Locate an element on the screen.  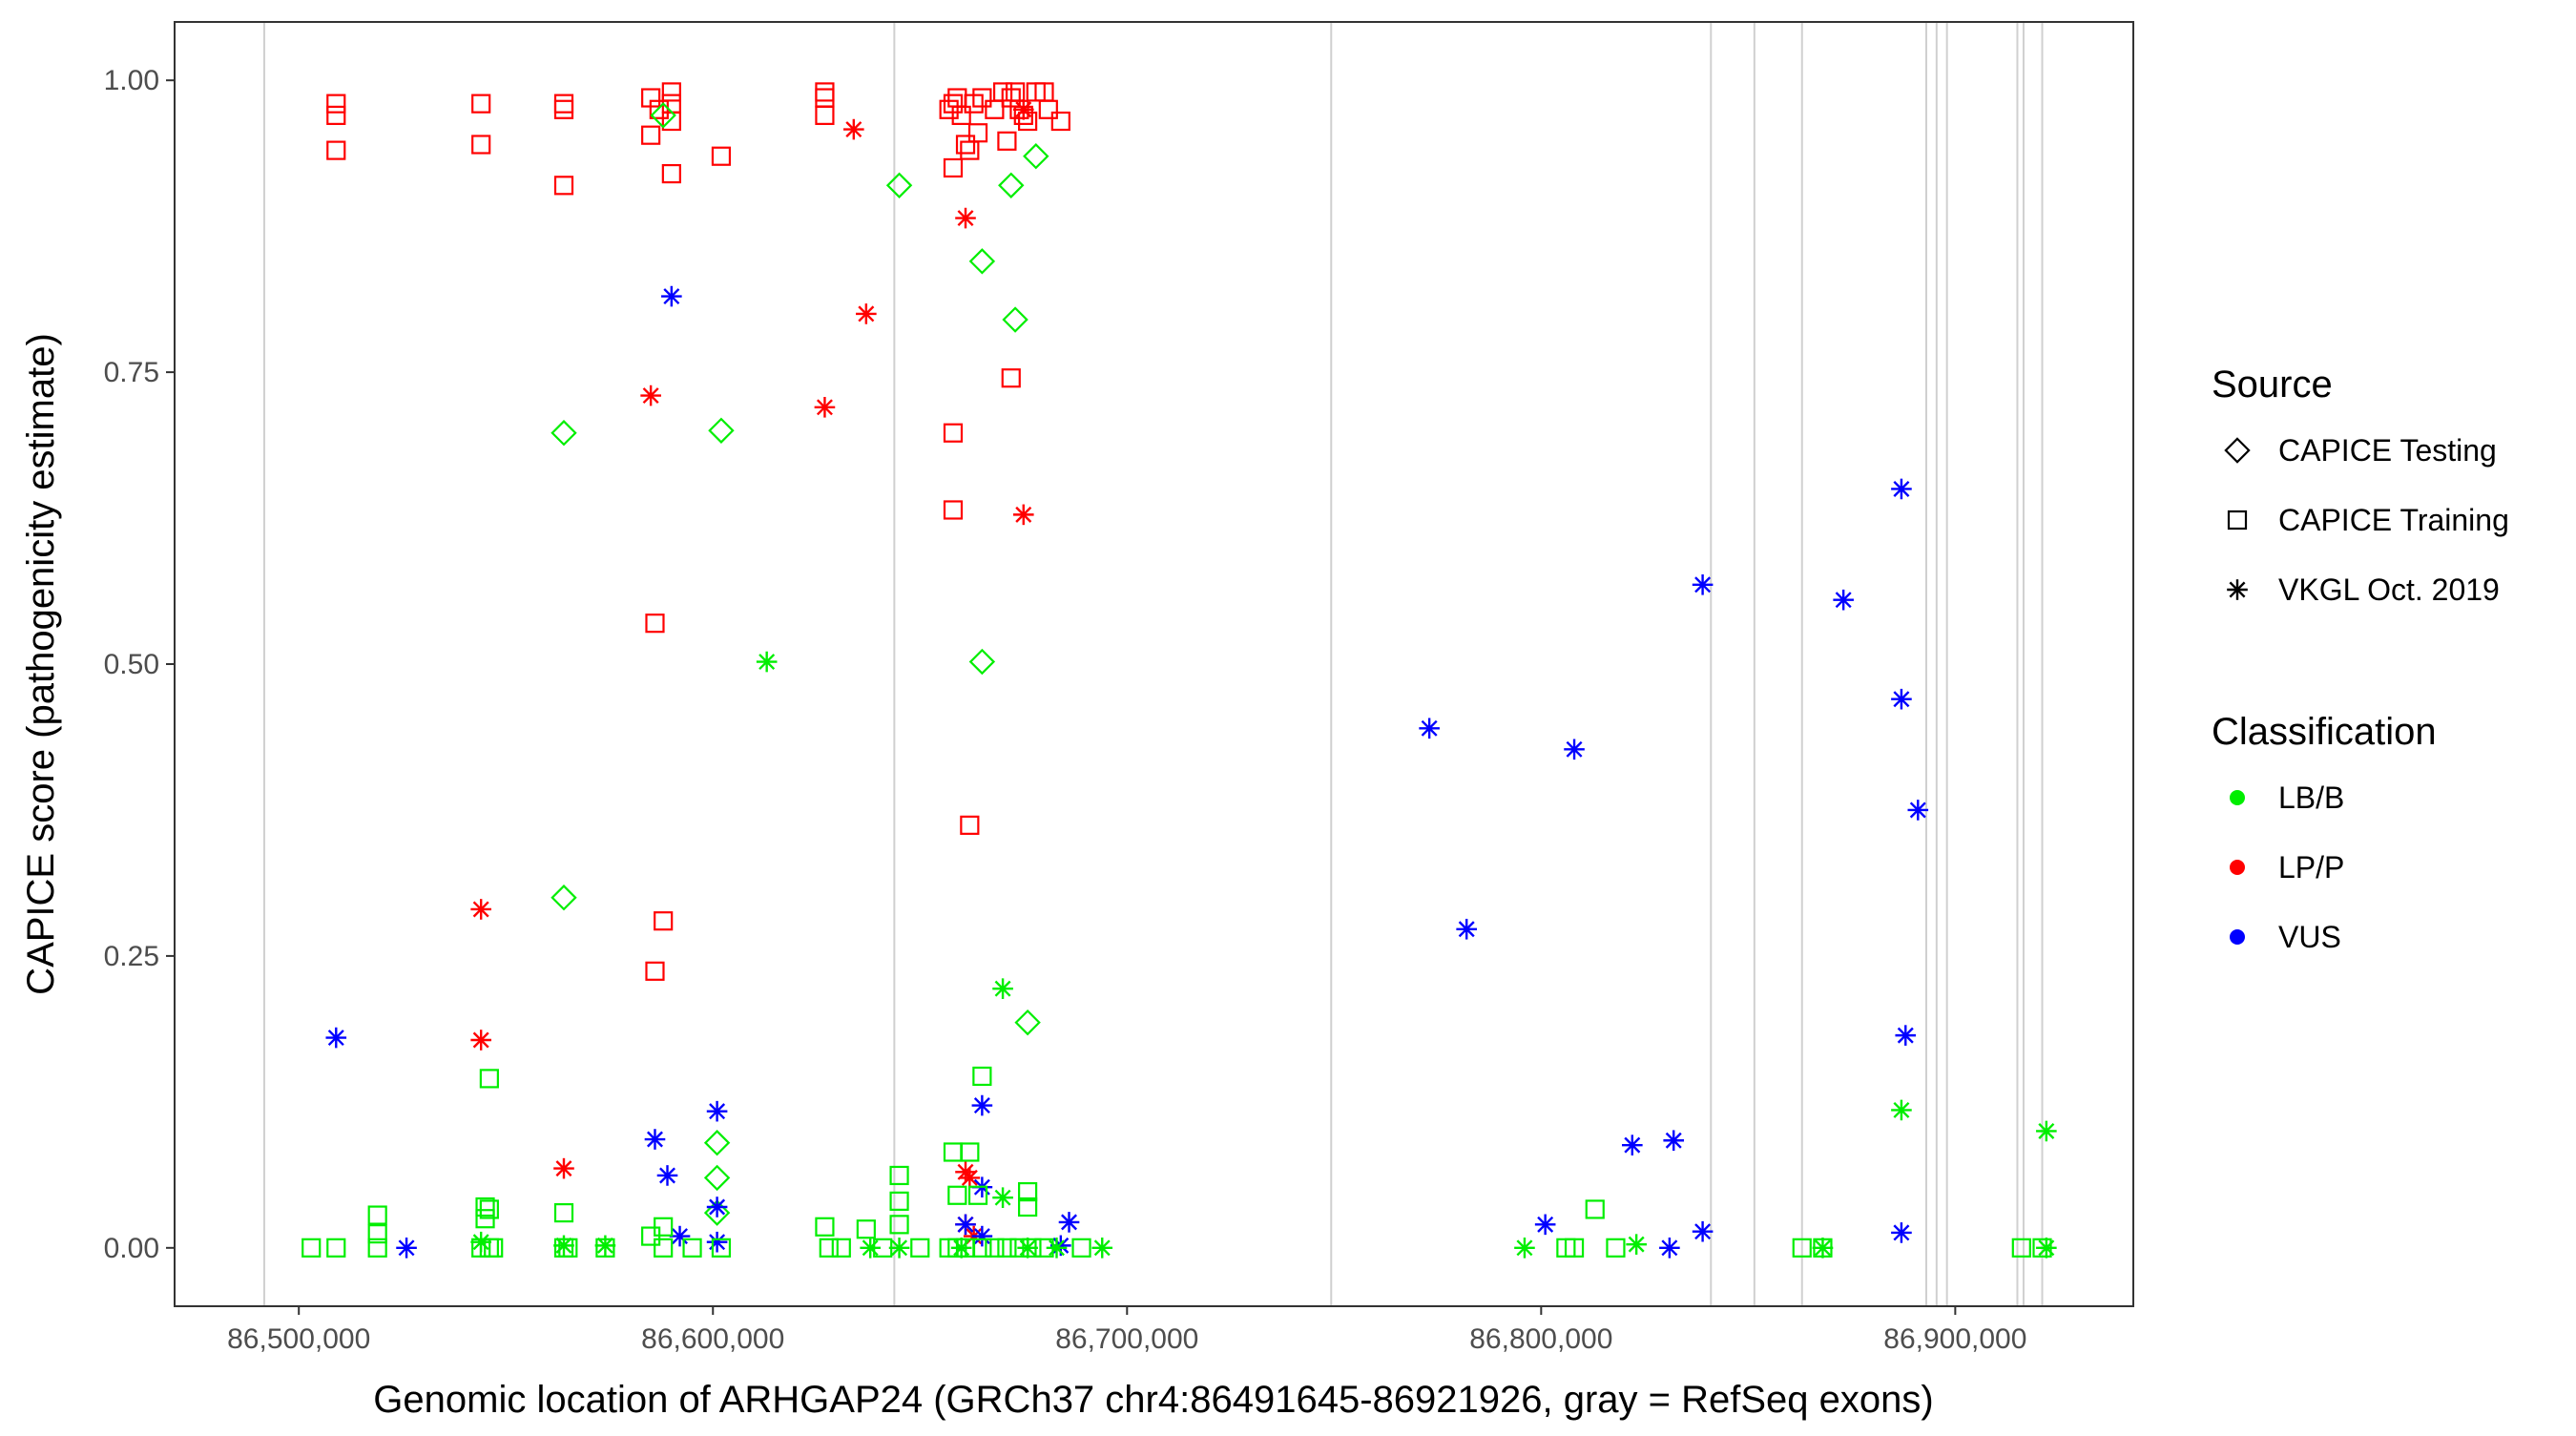
legend-key-vkgl is located at coordinates (2237, 589).